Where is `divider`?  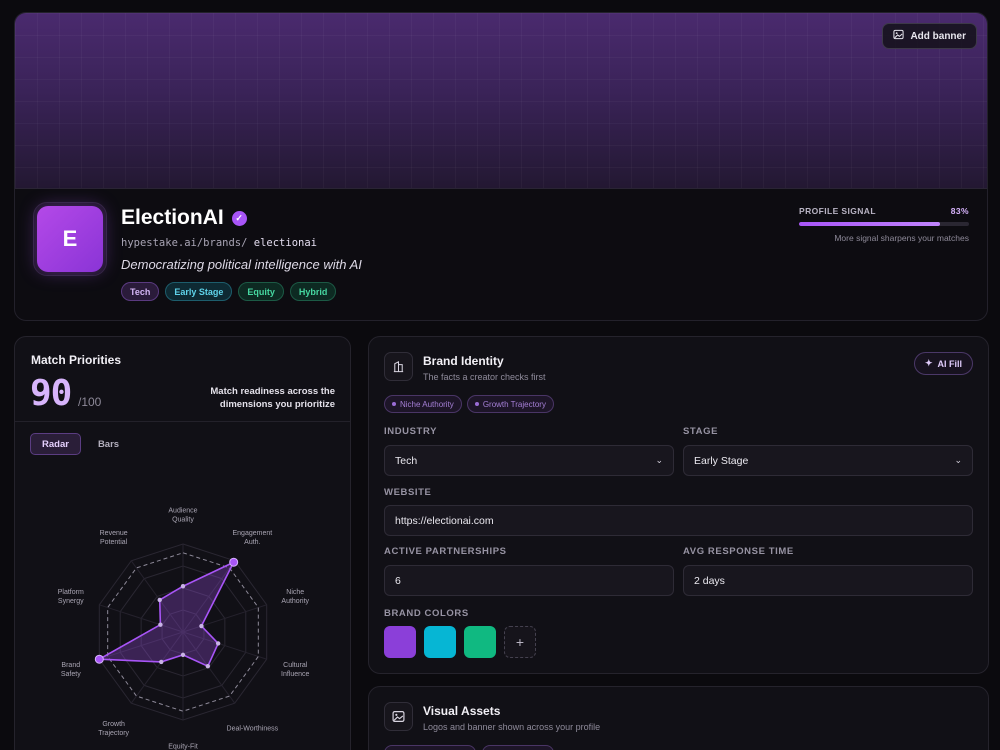 divider is located at coordinates (182, 421).